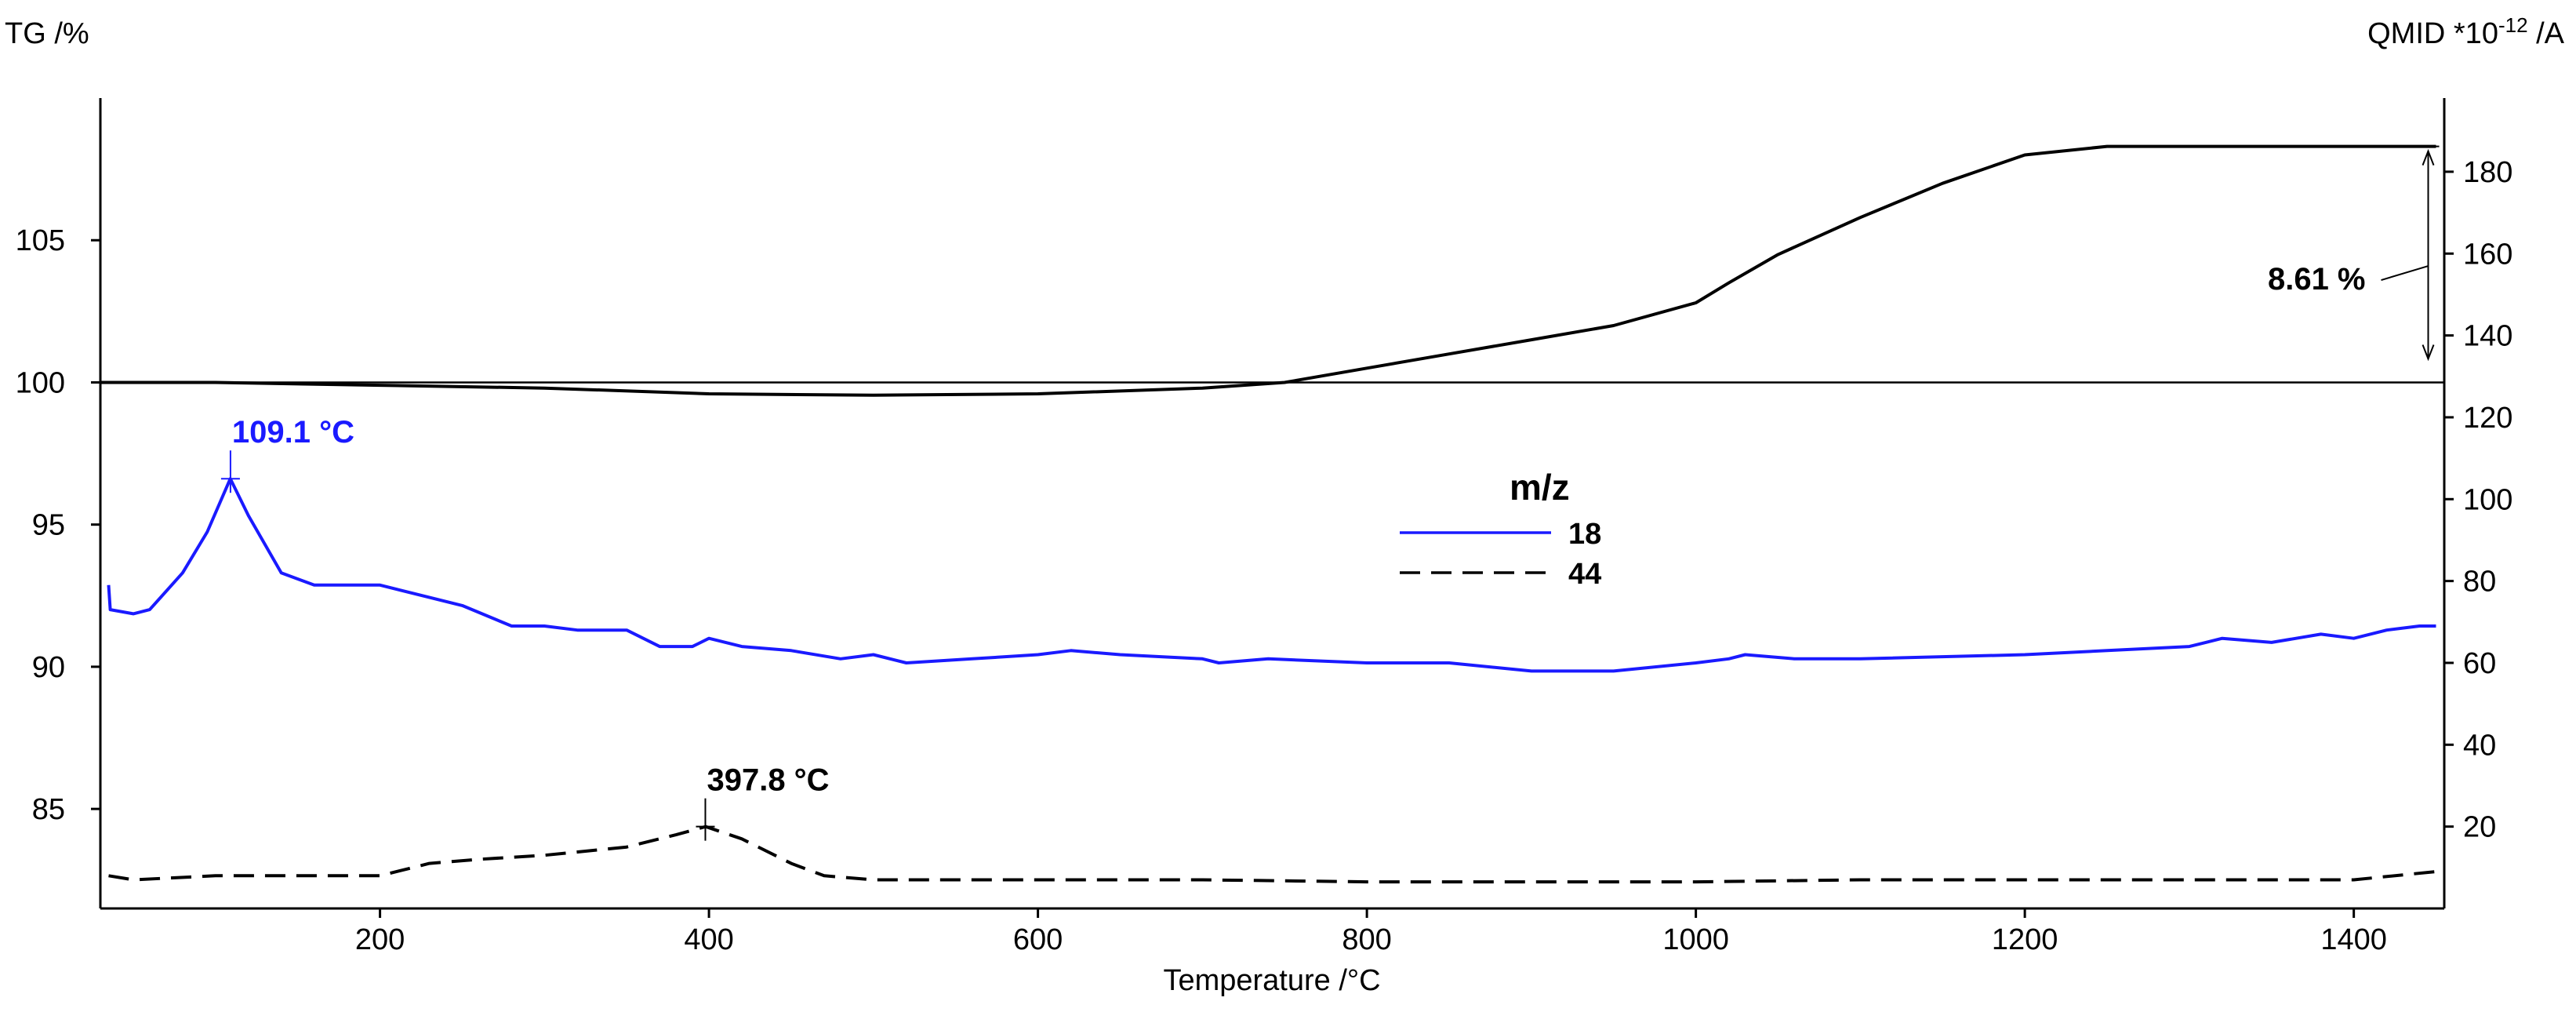 This screenshot has height=1012, width=2576. I want to click on legend: m/z 18 44, so click(1500, 529).